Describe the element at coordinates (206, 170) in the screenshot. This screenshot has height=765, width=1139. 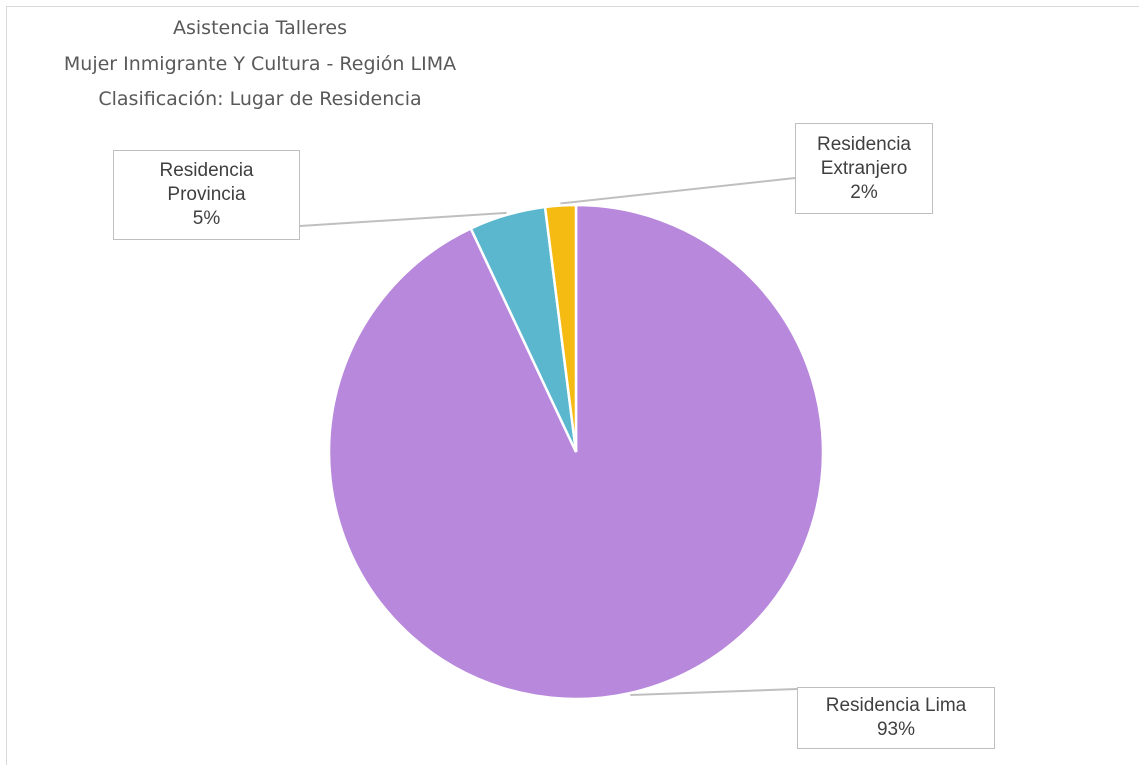
I see `callout-provincia-name-line-1: Residencia` at that location.